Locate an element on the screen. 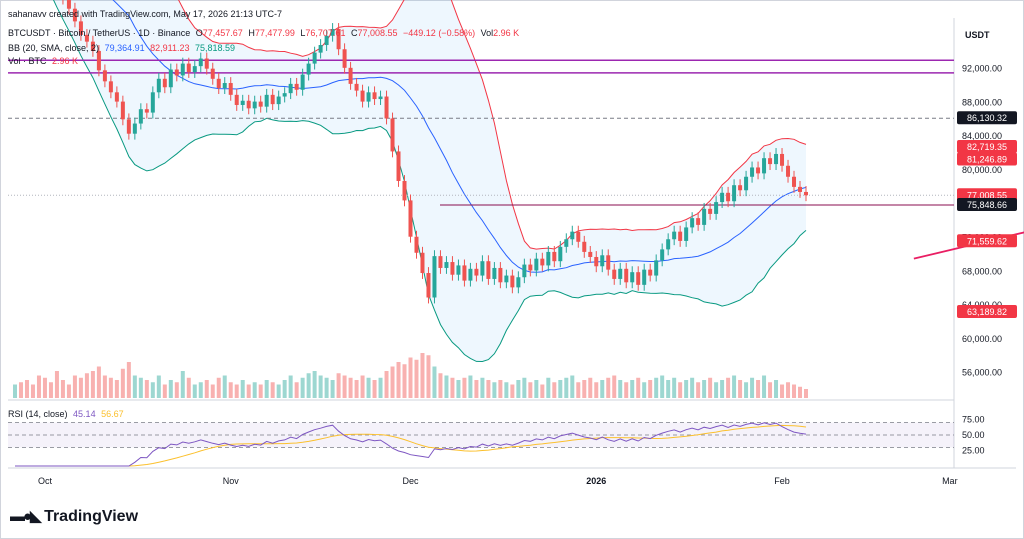  rsi-legend: RSI (14, close) 45.14 56.67 is located at coordinates (67, 414).